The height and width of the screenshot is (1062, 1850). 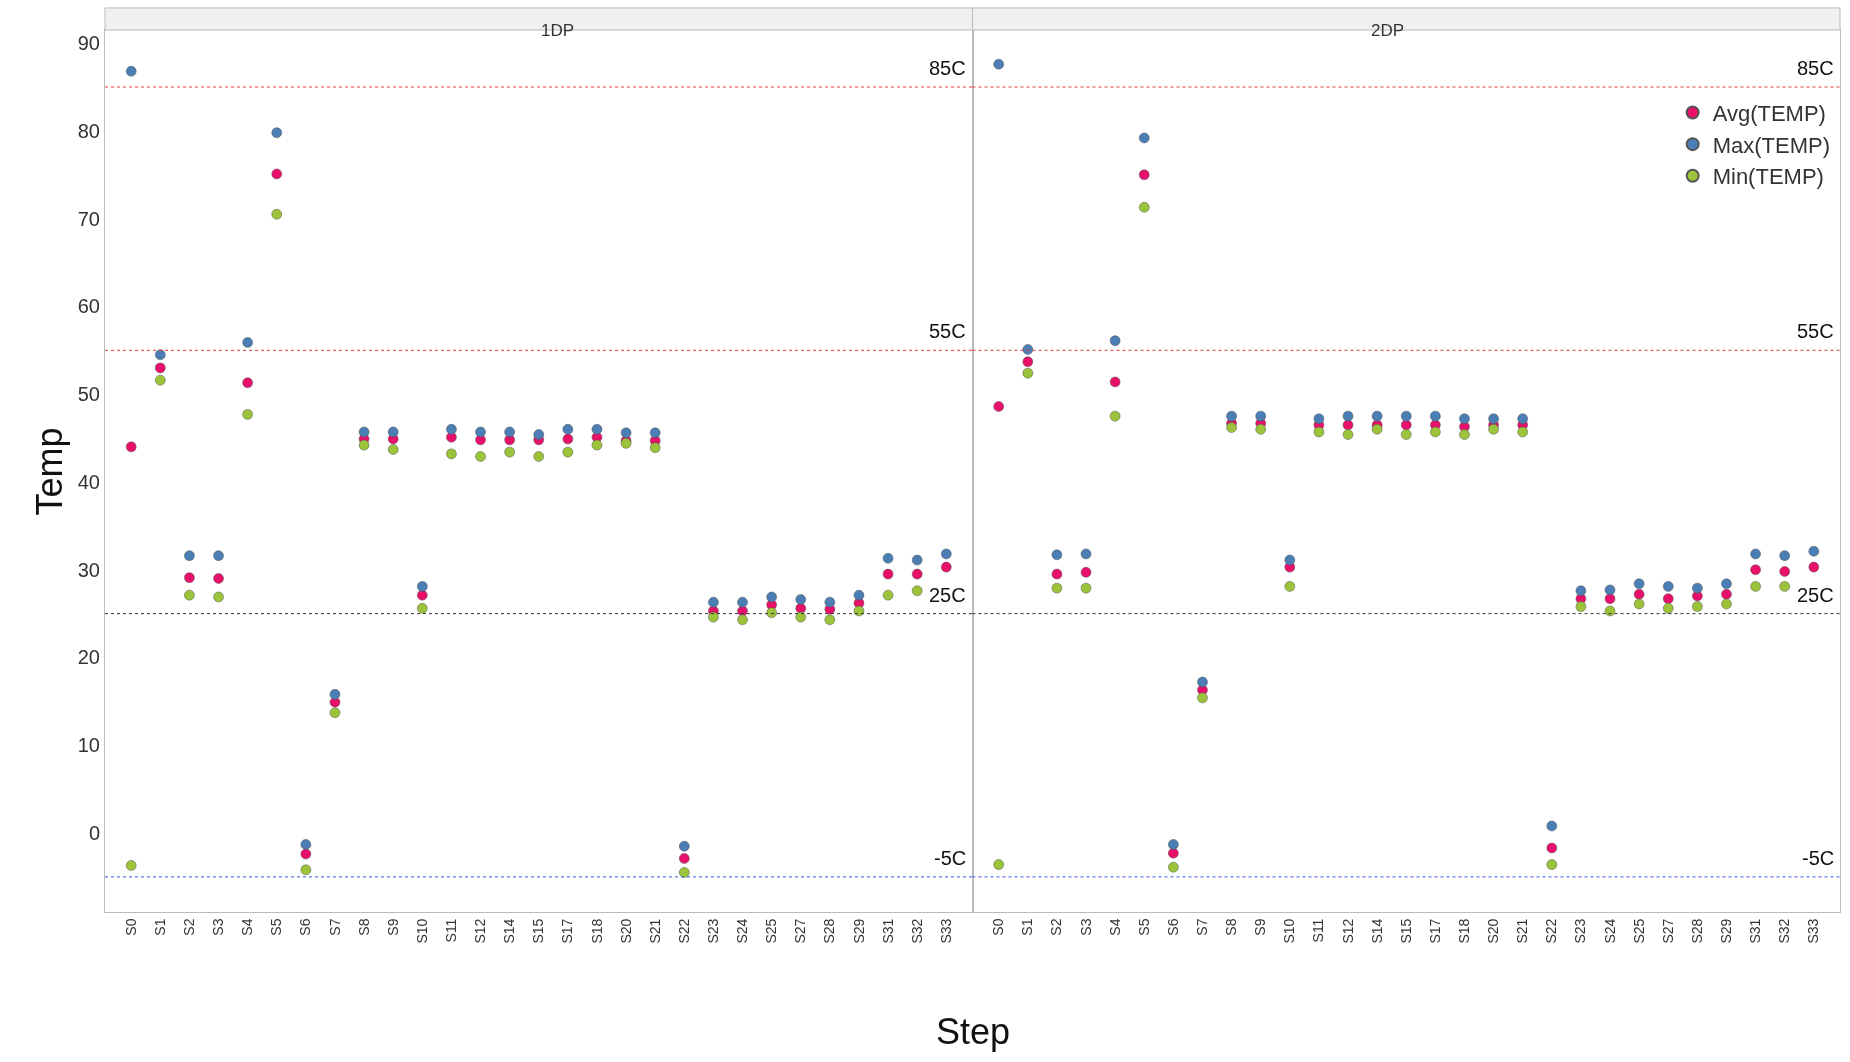 What do you see at coordinates (88, 394) in the screenshot?
I see `y-tick-label: 50` at bounding box center [88, 394].